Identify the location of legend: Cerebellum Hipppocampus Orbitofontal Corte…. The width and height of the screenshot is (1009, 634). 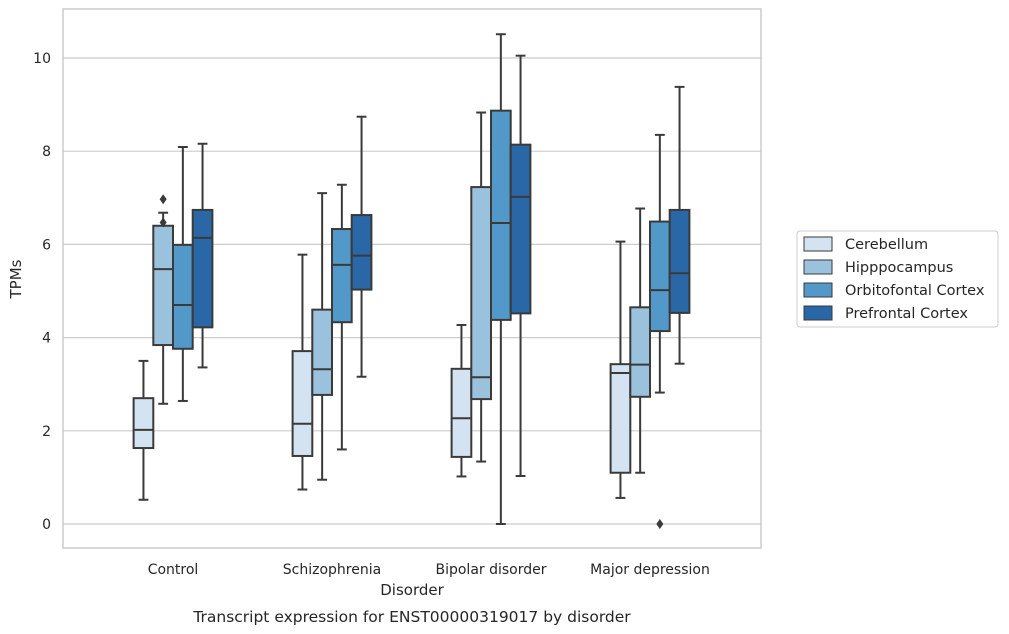
(897, 279).